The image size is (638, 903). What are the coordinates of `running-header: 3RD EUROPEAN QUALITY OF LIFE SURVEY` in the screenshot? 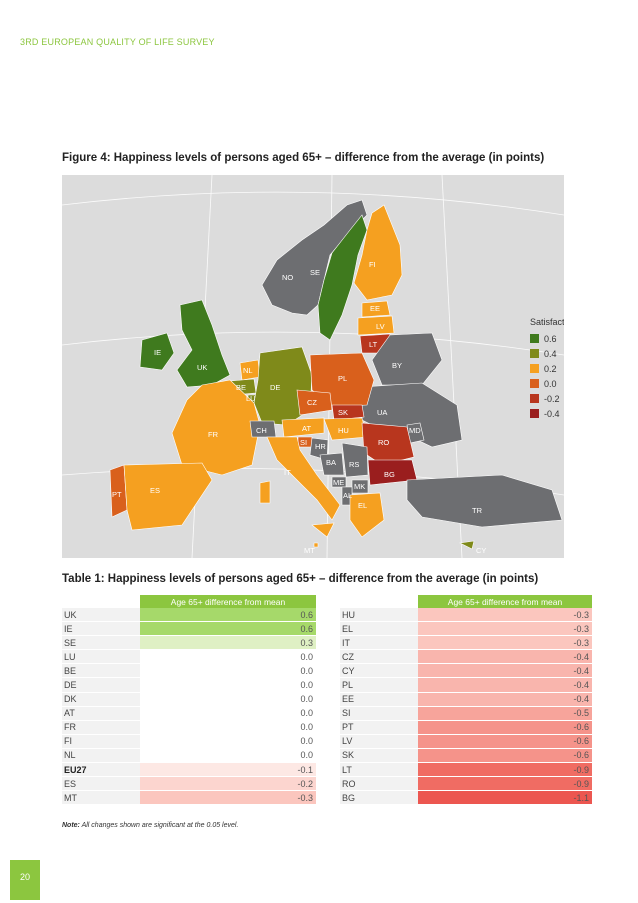 It's located at (117, 42).